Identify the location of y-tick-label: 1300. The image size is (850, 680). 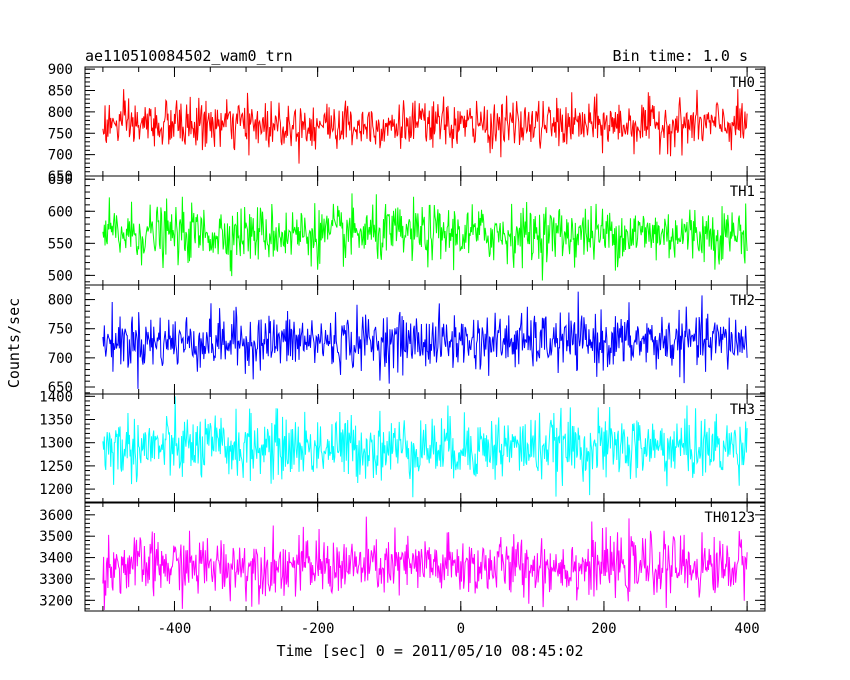
(56, 444).